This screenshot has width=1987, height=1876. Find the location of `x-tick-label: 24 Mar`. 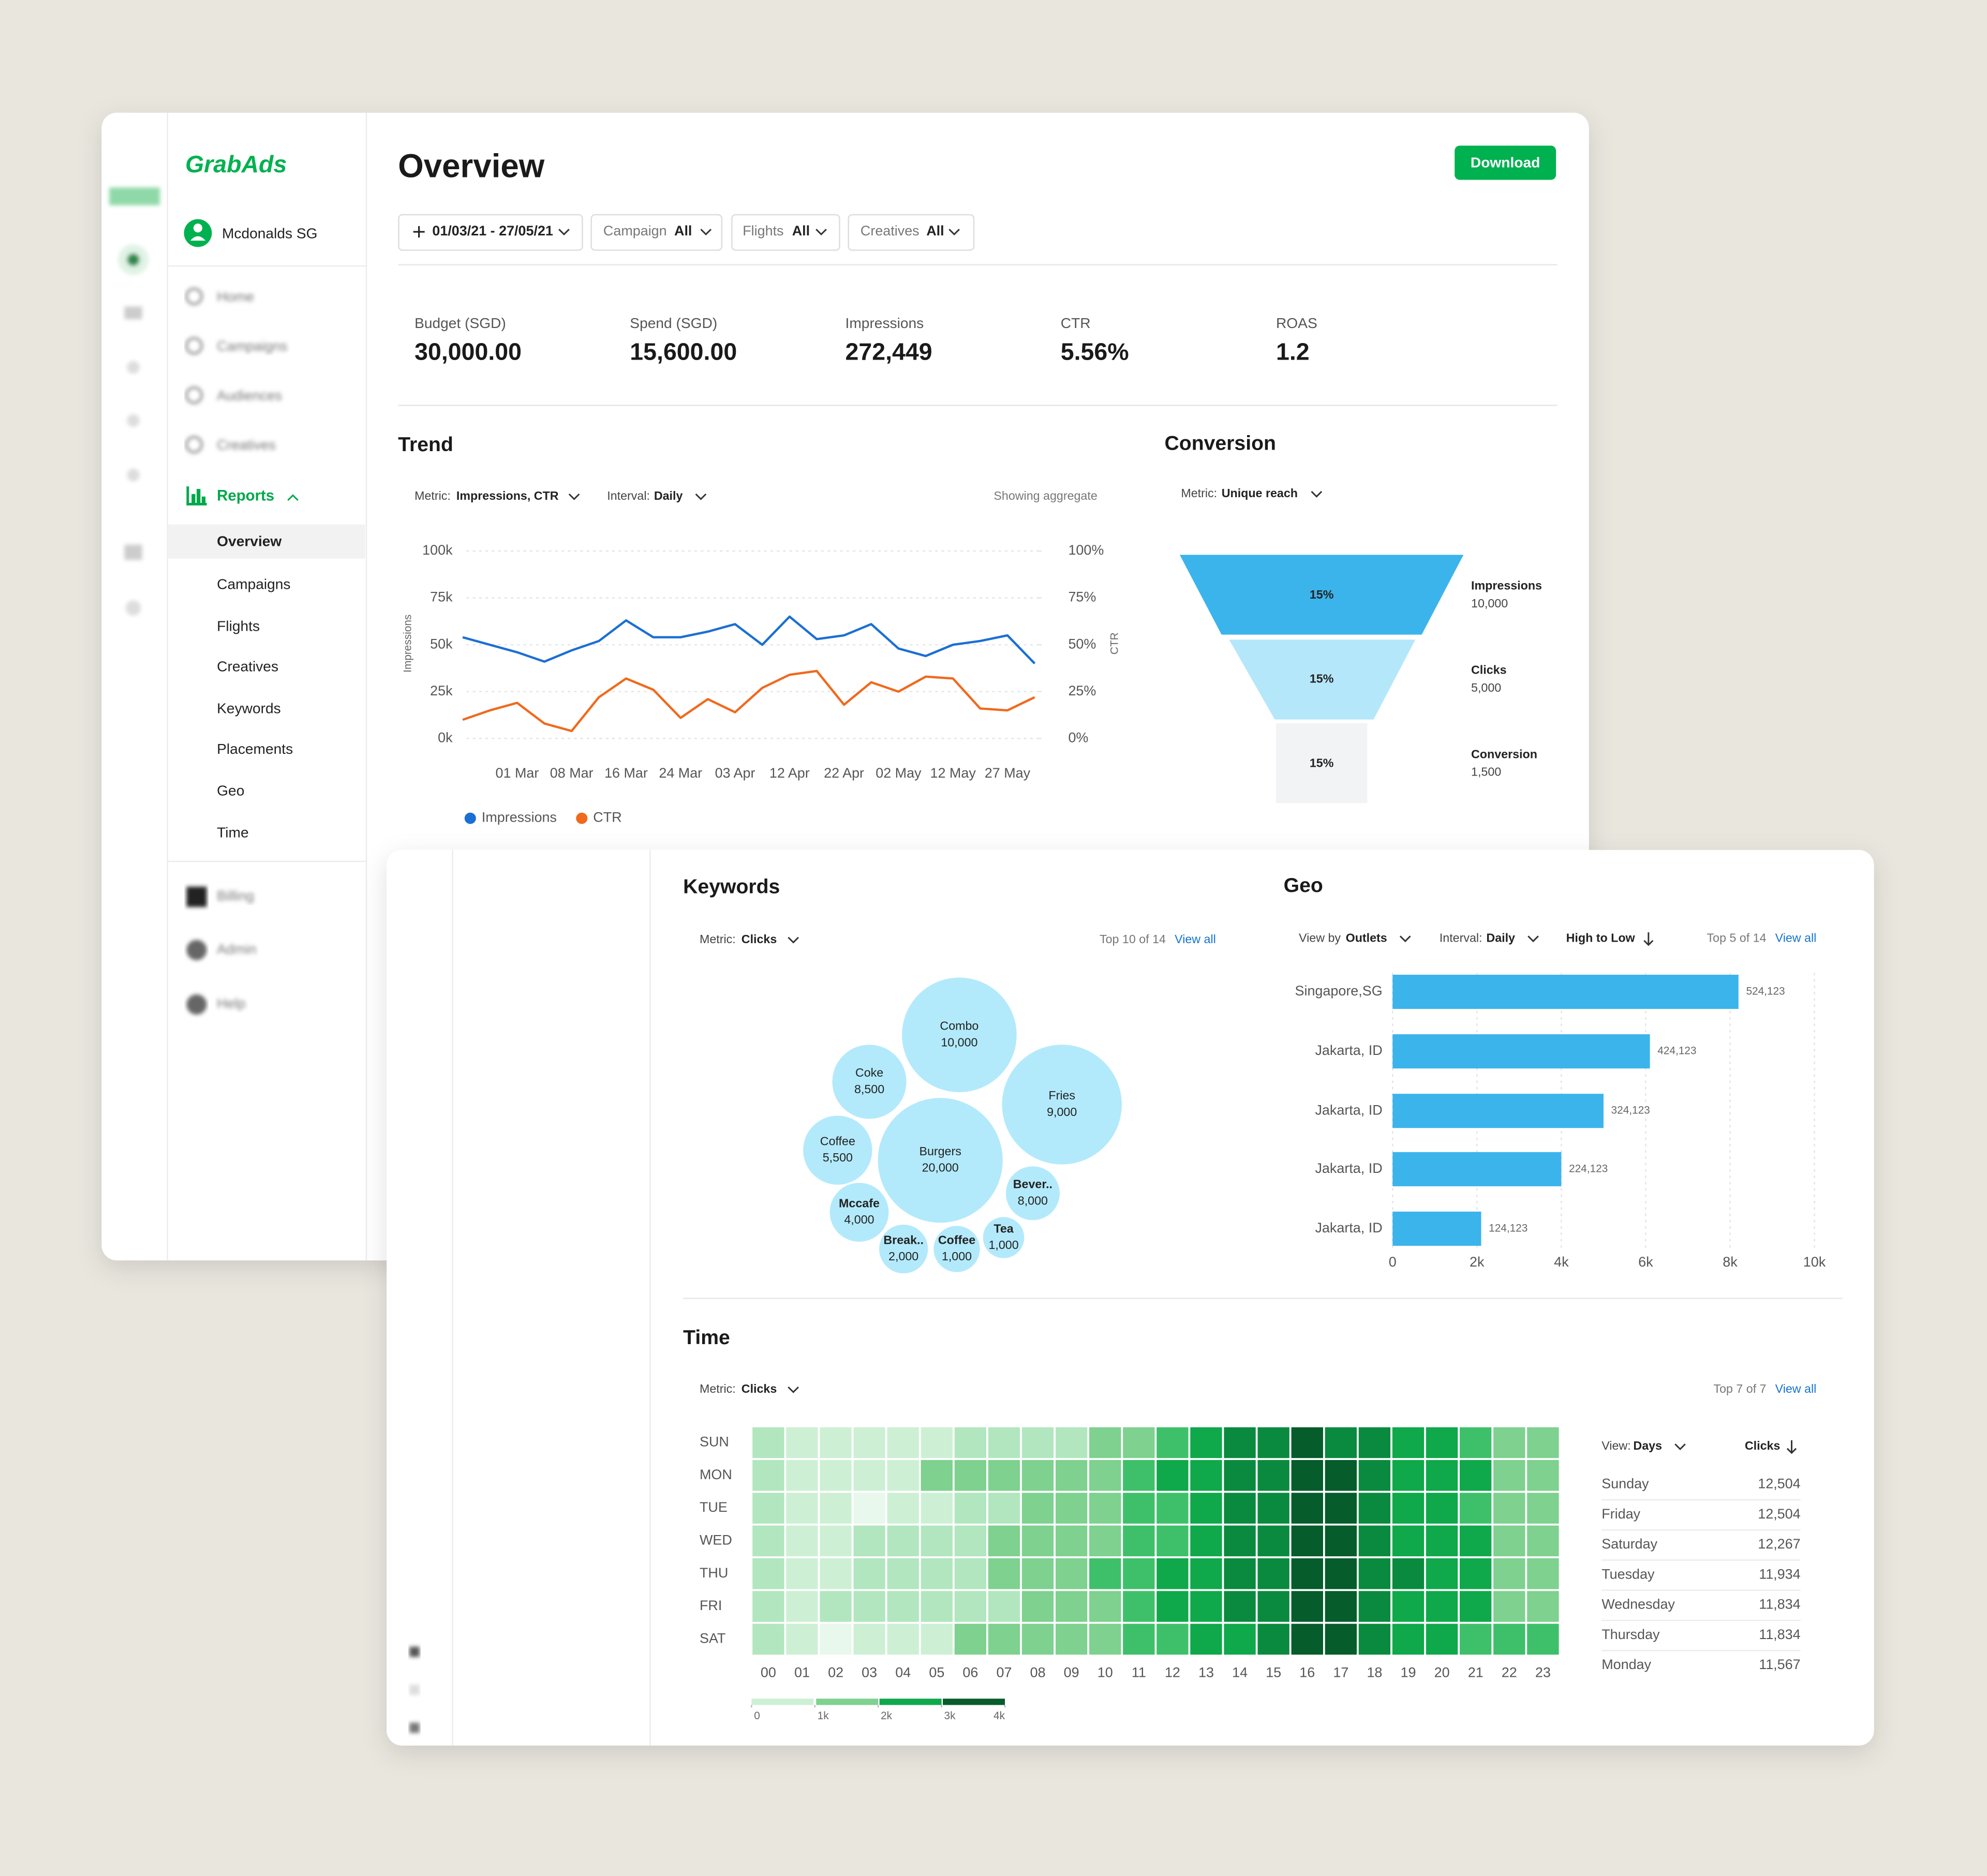

x-tick-label: 24 Mar is located at coordinates (680, 773).